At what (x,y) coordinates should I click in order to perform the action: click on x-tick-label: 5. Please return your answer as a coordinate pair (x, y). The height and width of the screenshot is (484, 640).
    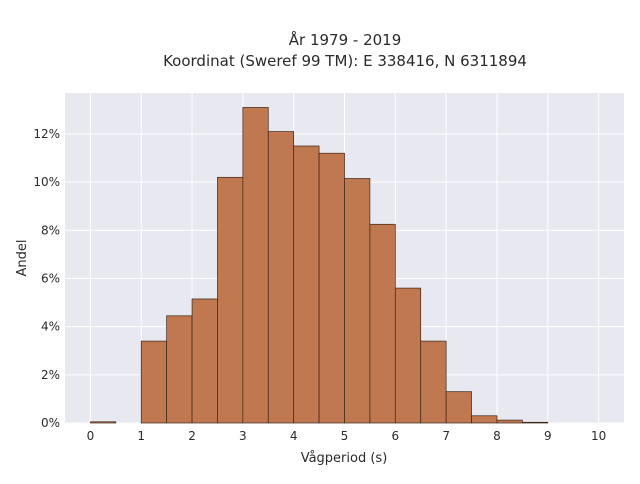
    Looking at the image, I should click on (345, 436).